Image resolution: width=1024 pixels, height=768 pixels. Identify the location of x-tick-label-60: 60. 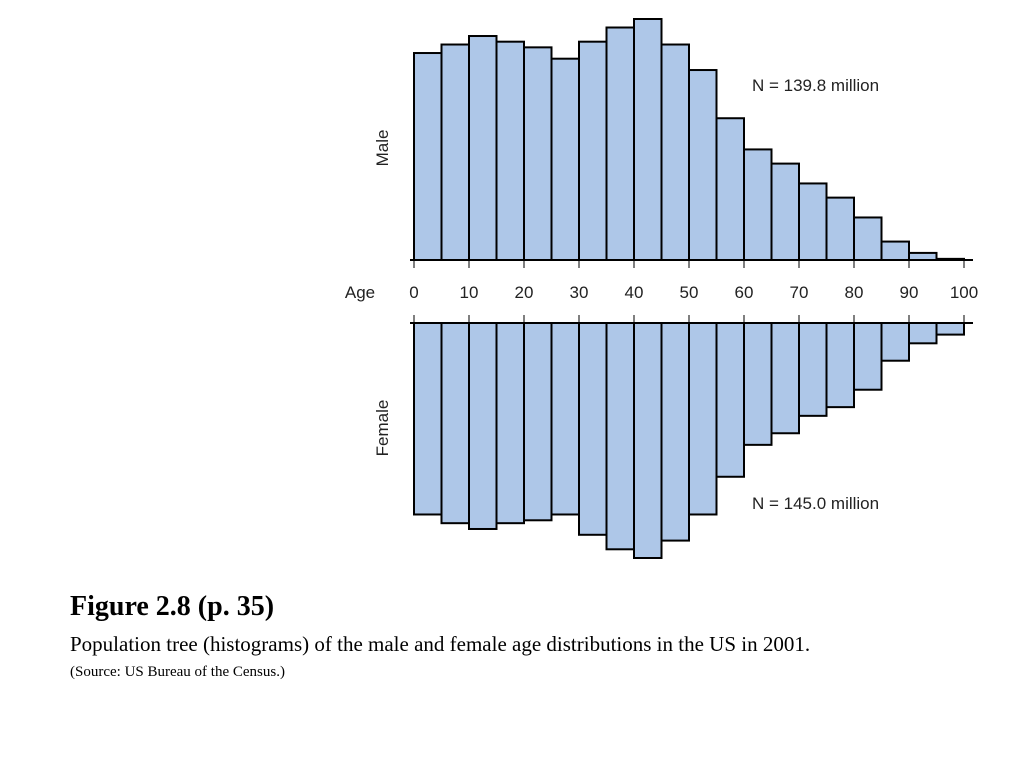
(744, 292).